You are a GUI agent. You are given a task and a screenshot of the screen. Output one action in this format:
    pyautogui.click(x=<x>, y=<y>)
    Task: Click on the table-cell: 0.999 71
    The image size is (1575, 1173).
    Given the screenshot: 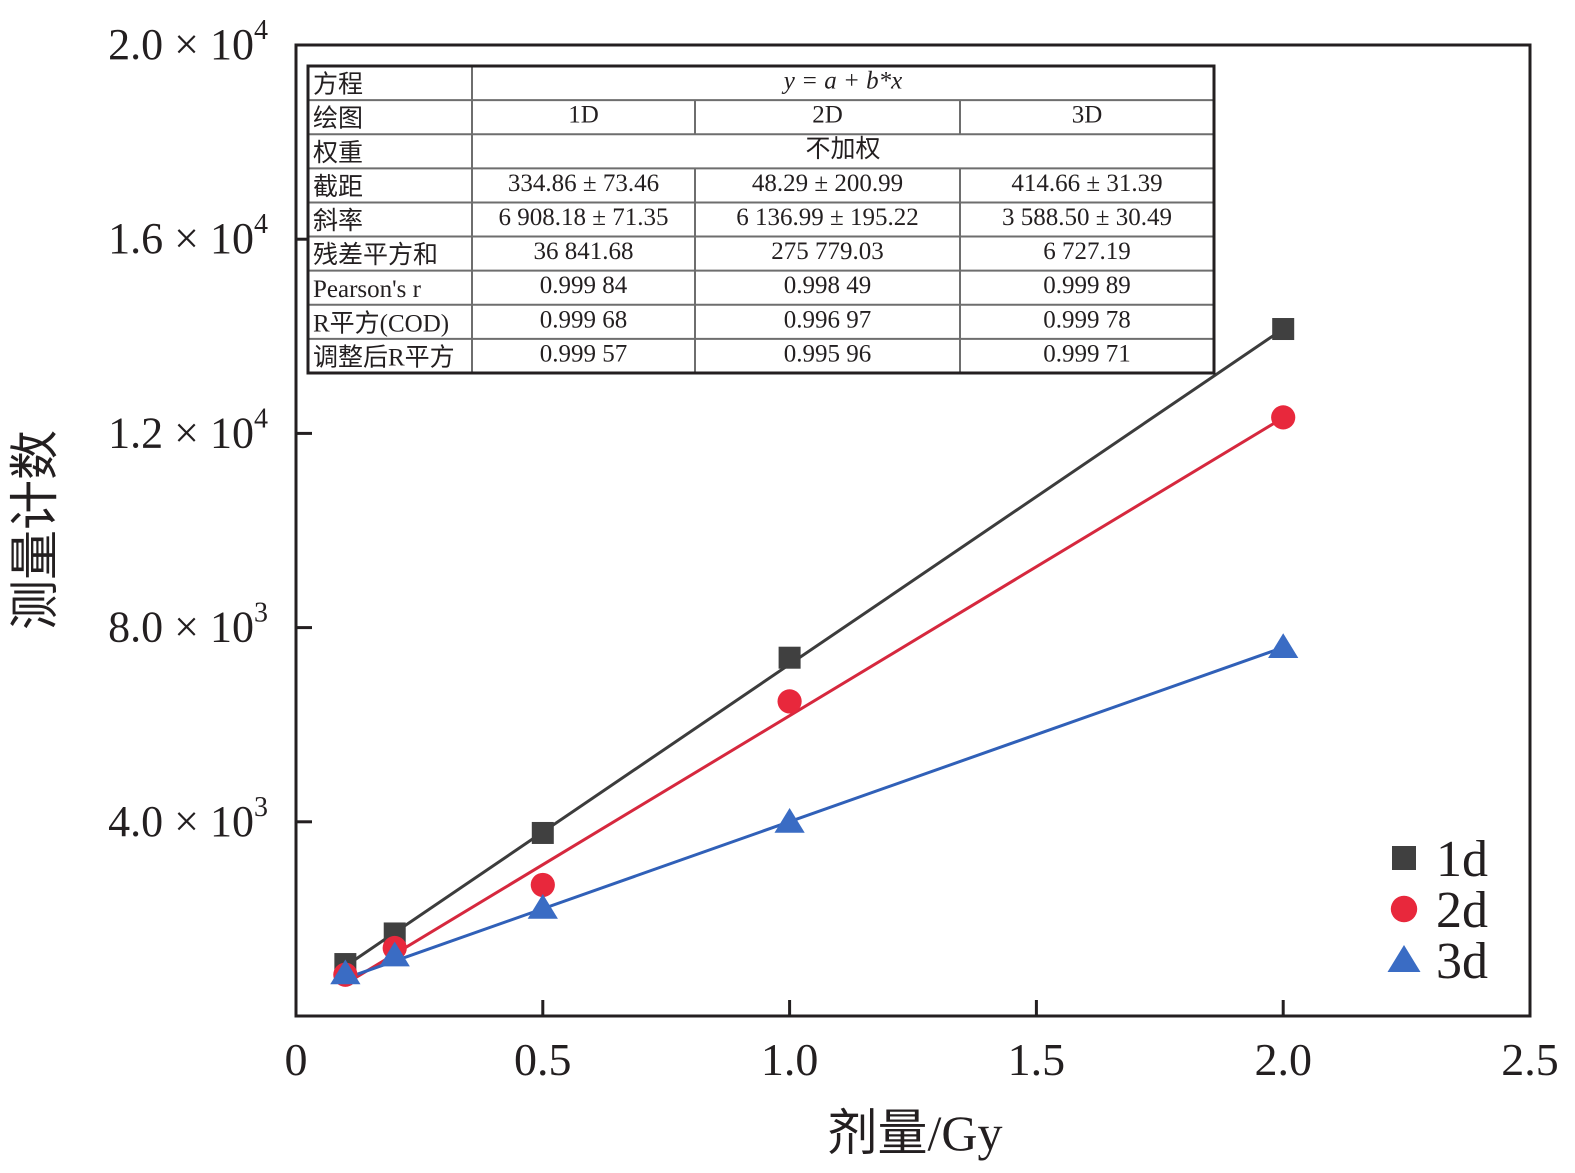 What is the action you would take?
    pyautogui.click(x=1087, y=353)
    